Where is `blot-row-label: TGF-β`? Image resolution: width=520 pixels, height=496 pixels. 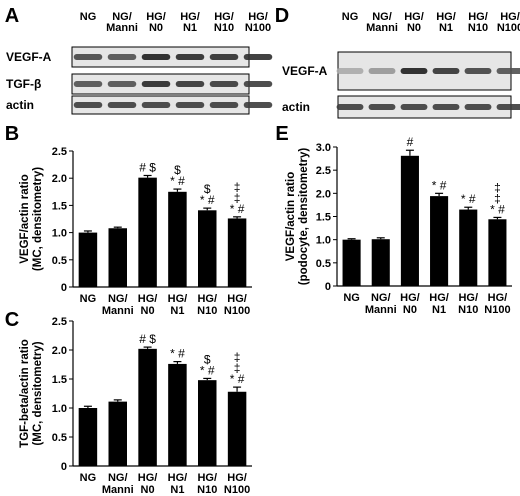
blot-row-label: TGF-β is located at coordinates (23, 84).